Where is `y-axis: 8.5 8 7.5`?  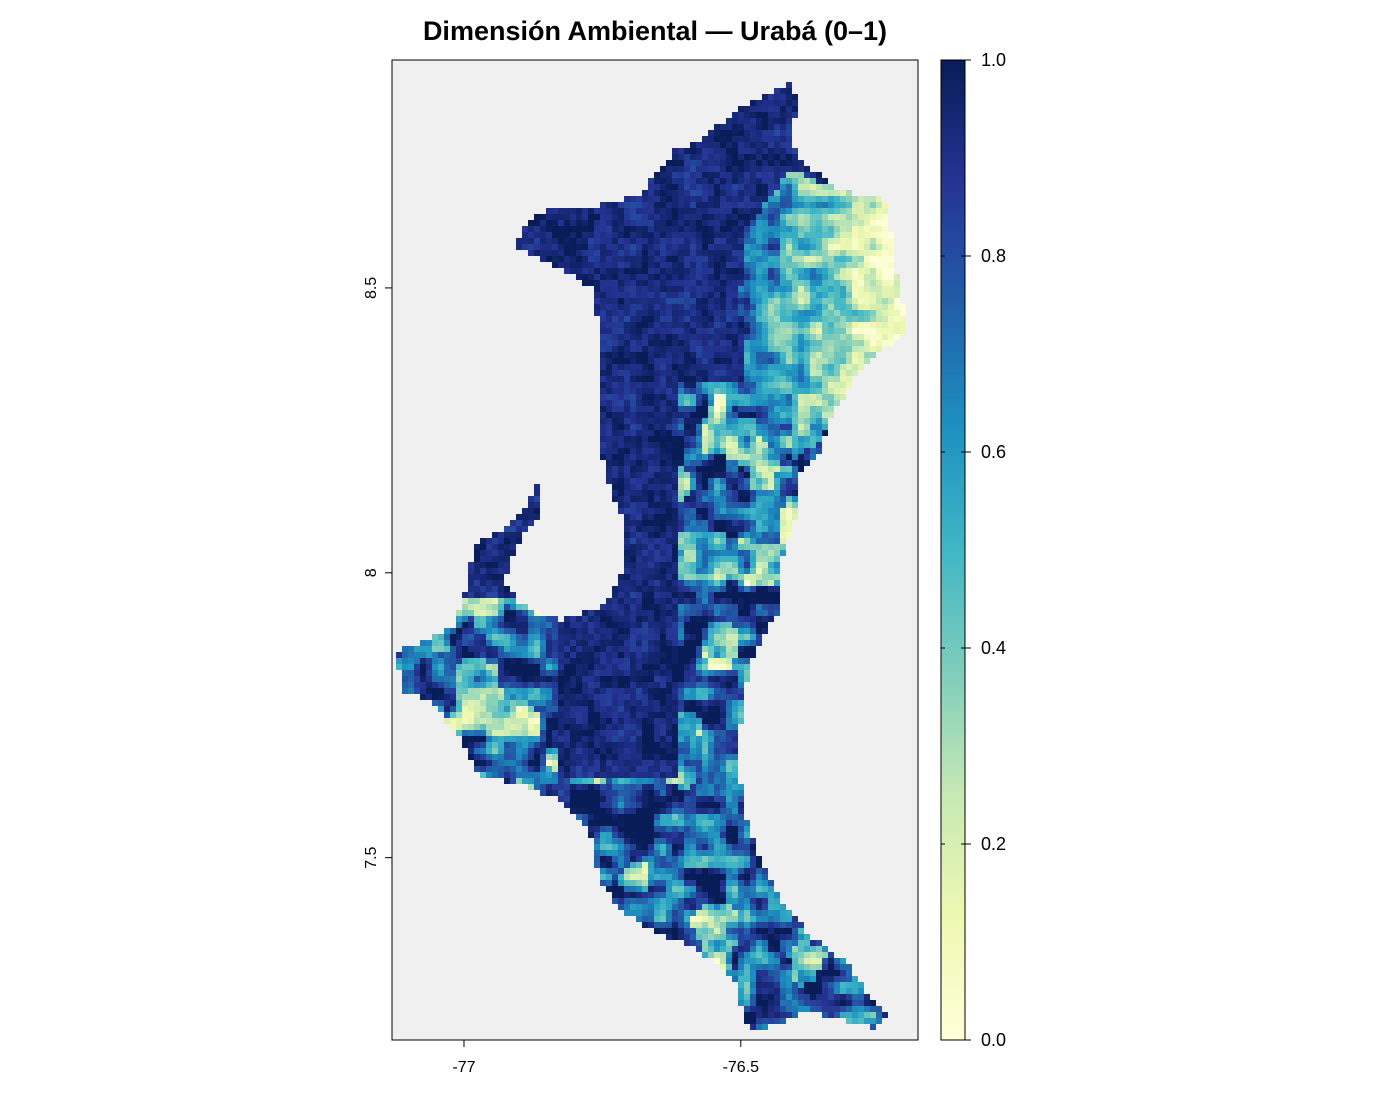
y-axis: 8.5 8 7.5 is located at coordinates (377, 573).